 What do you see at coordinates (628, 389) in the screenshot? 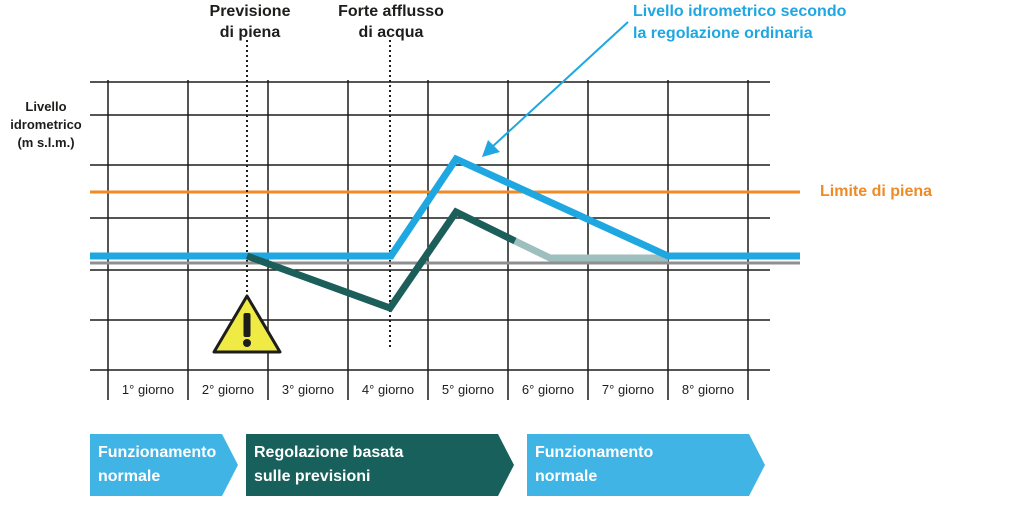
I see `day-label: 7° giorno` at bounding box center [628, 389].